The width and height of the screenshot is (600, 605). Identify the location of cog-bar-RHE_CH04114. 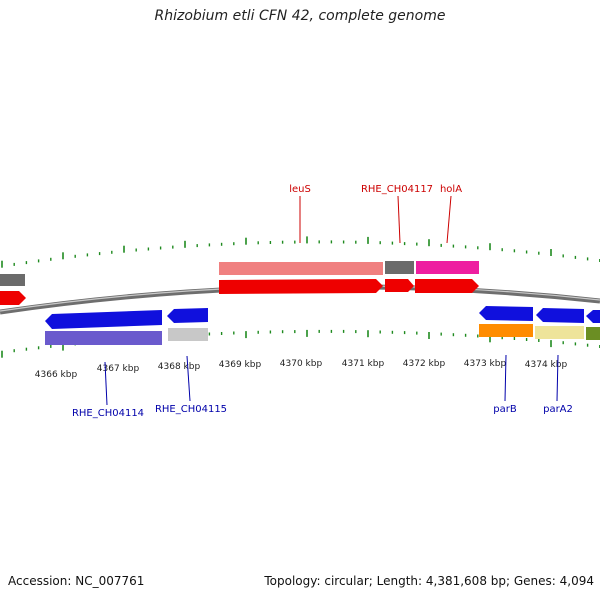
(103, 338).